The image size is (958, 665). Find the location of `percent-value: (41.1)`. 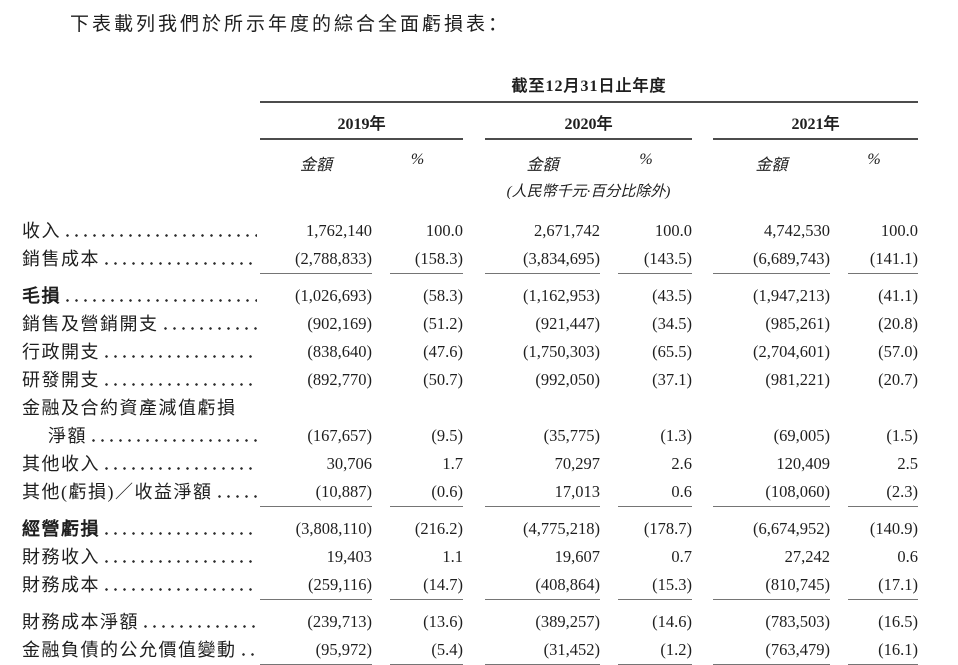

percent-value: (41.1) is located at coordinates (898, 295).